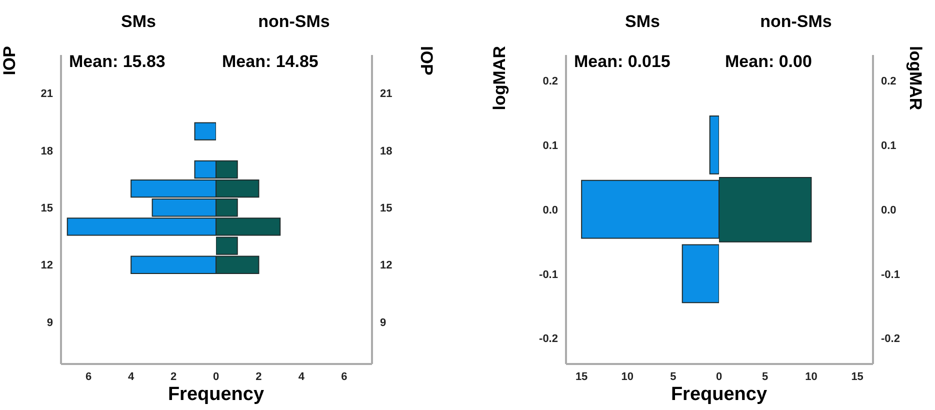 Image resolution: width=935 pixels, height=410 pixels. I want to click on annotation: Mean: 0.015, so click(622, 62).